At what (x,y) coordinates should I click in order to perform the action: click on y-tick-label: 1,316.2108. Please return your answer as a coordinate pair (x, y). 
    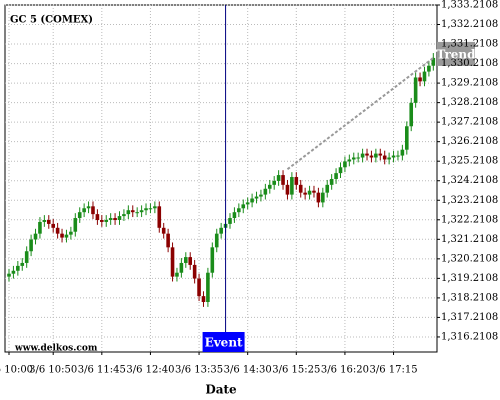
    Looking at the image, I should click on (469, 336).